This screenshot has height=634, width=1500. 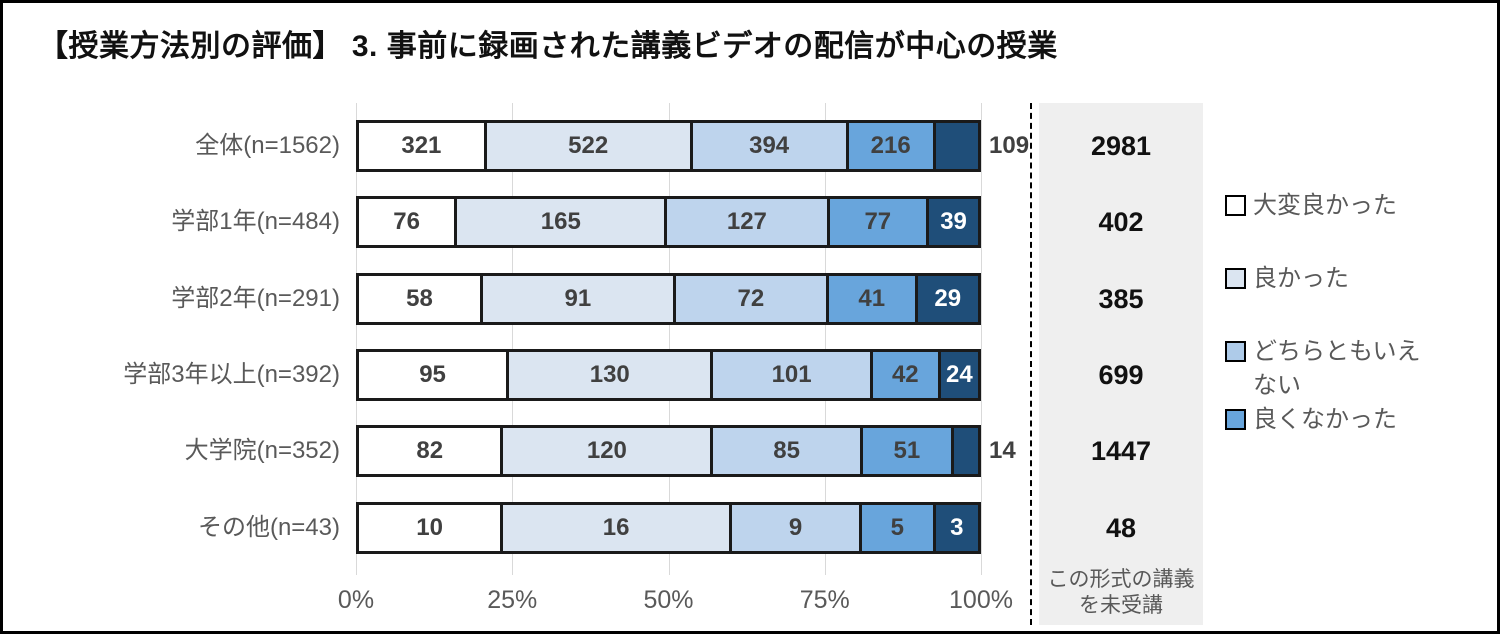 I want to click on bar-segment: 85, so click(x=786, y=451).